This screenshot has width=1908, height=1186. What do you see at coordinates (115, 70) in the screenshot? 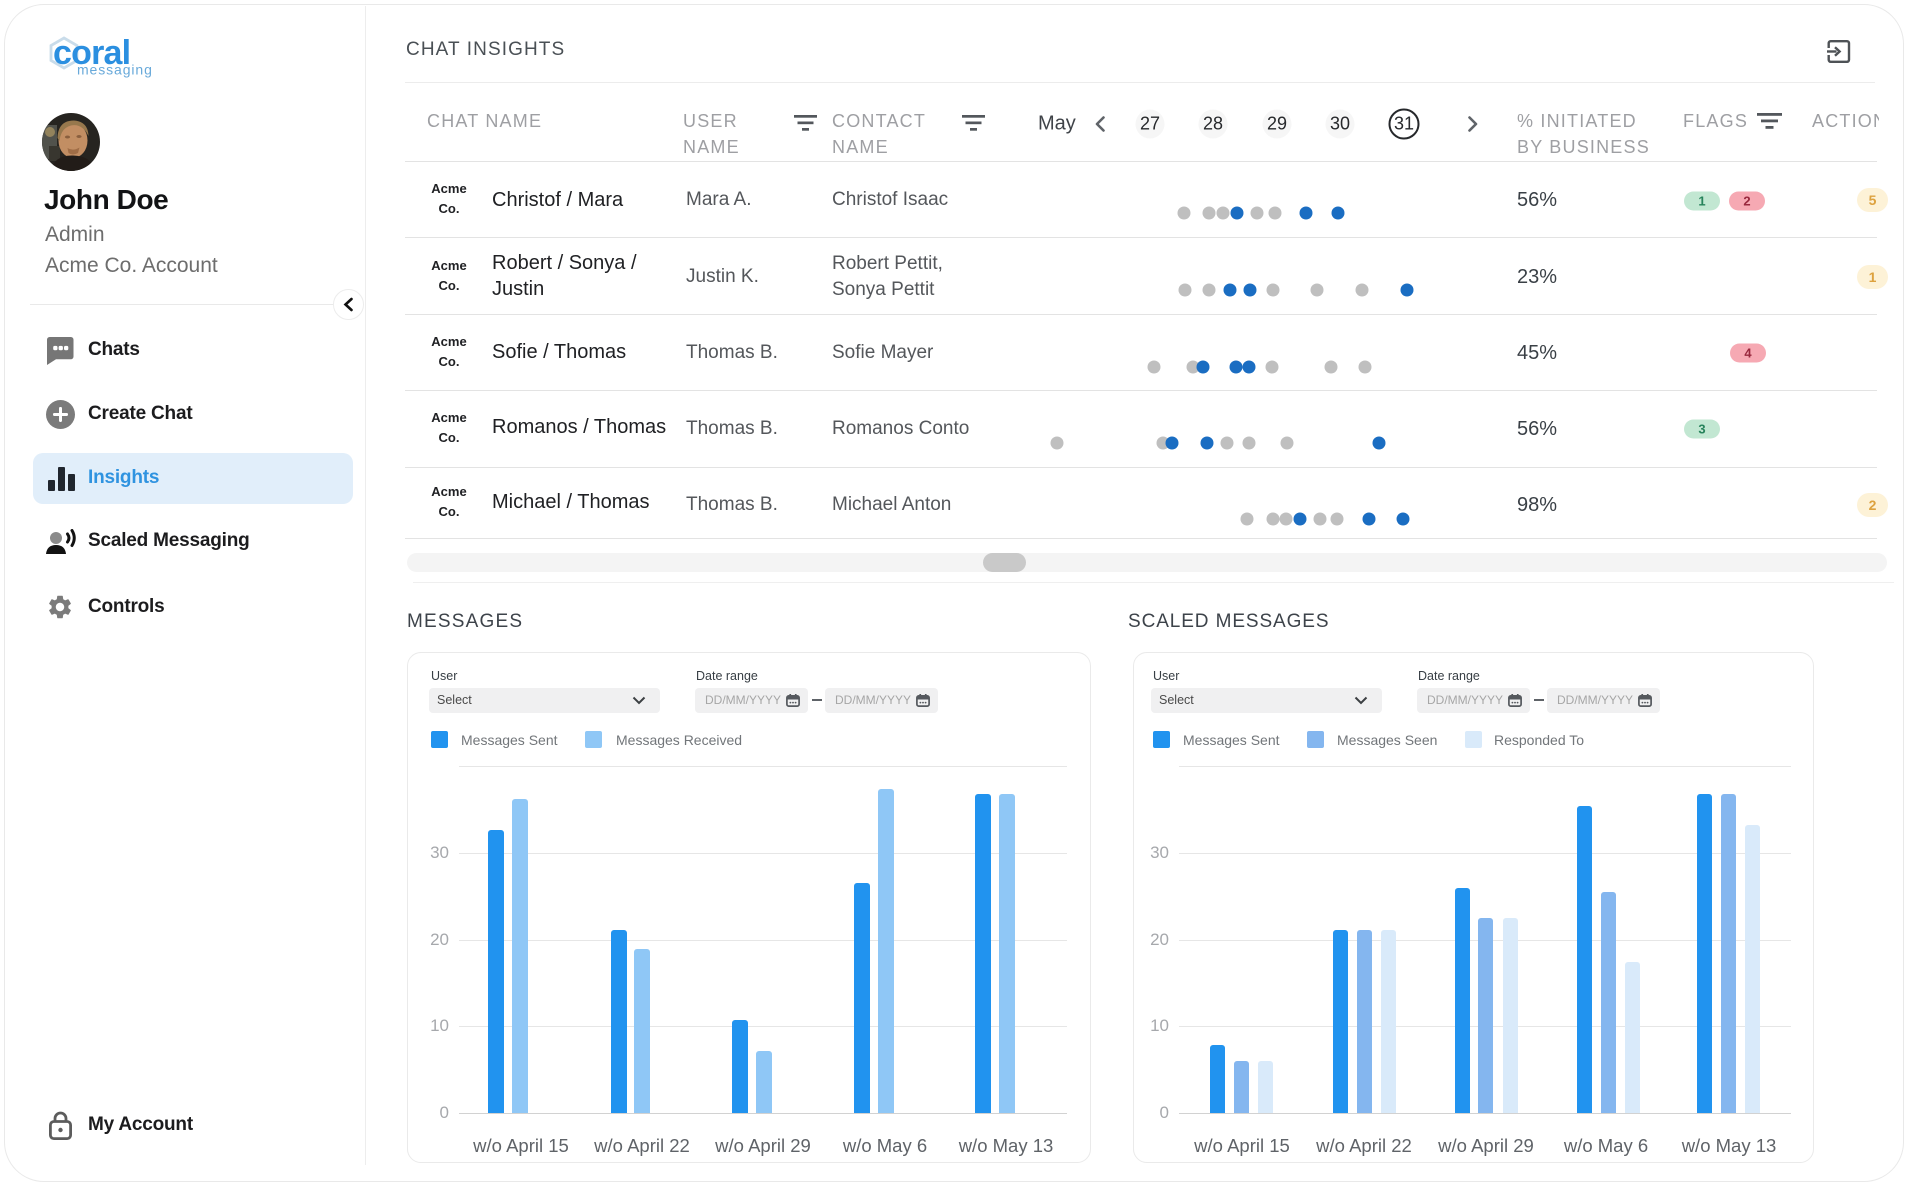
I see `svg-text: messaging` at bounding box center [115, 70].